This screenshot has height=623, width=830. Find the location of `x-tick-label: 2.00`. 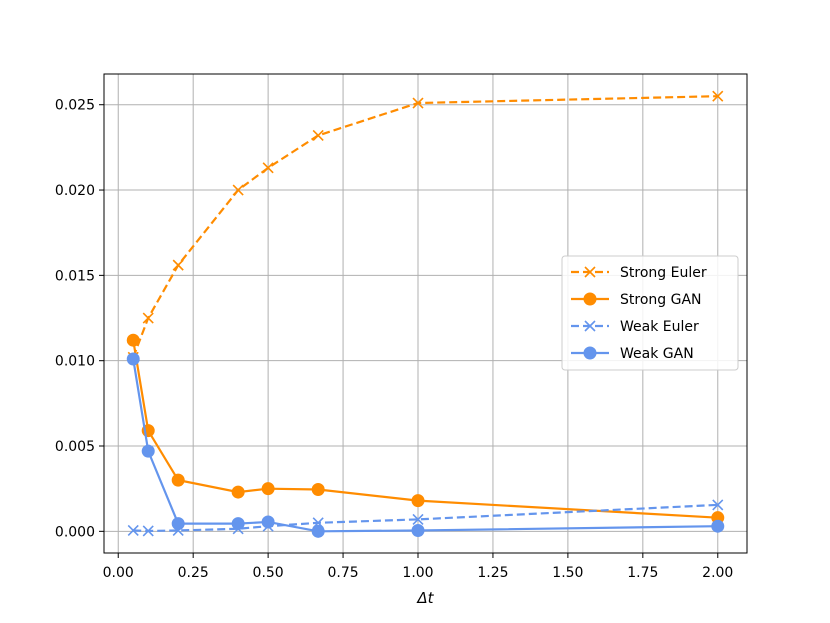

x-tick-label: 2.00 is located at coordinates (717, 573).